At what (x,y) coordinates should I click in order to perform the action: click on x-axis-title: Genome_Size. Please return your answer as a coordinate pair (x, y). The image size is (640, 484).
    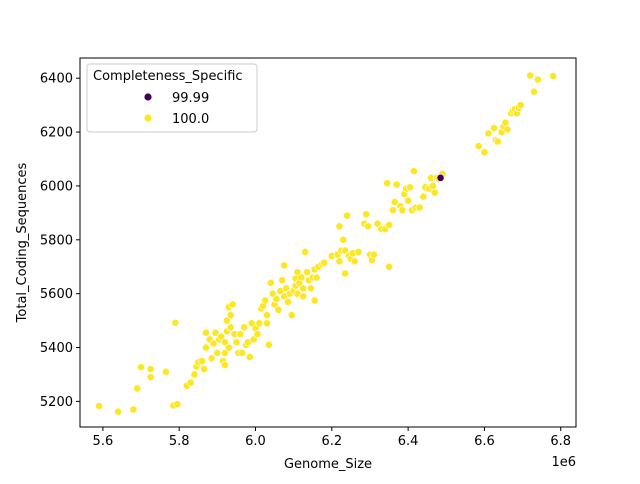
    Looking at the image, I should click on (328, 464).